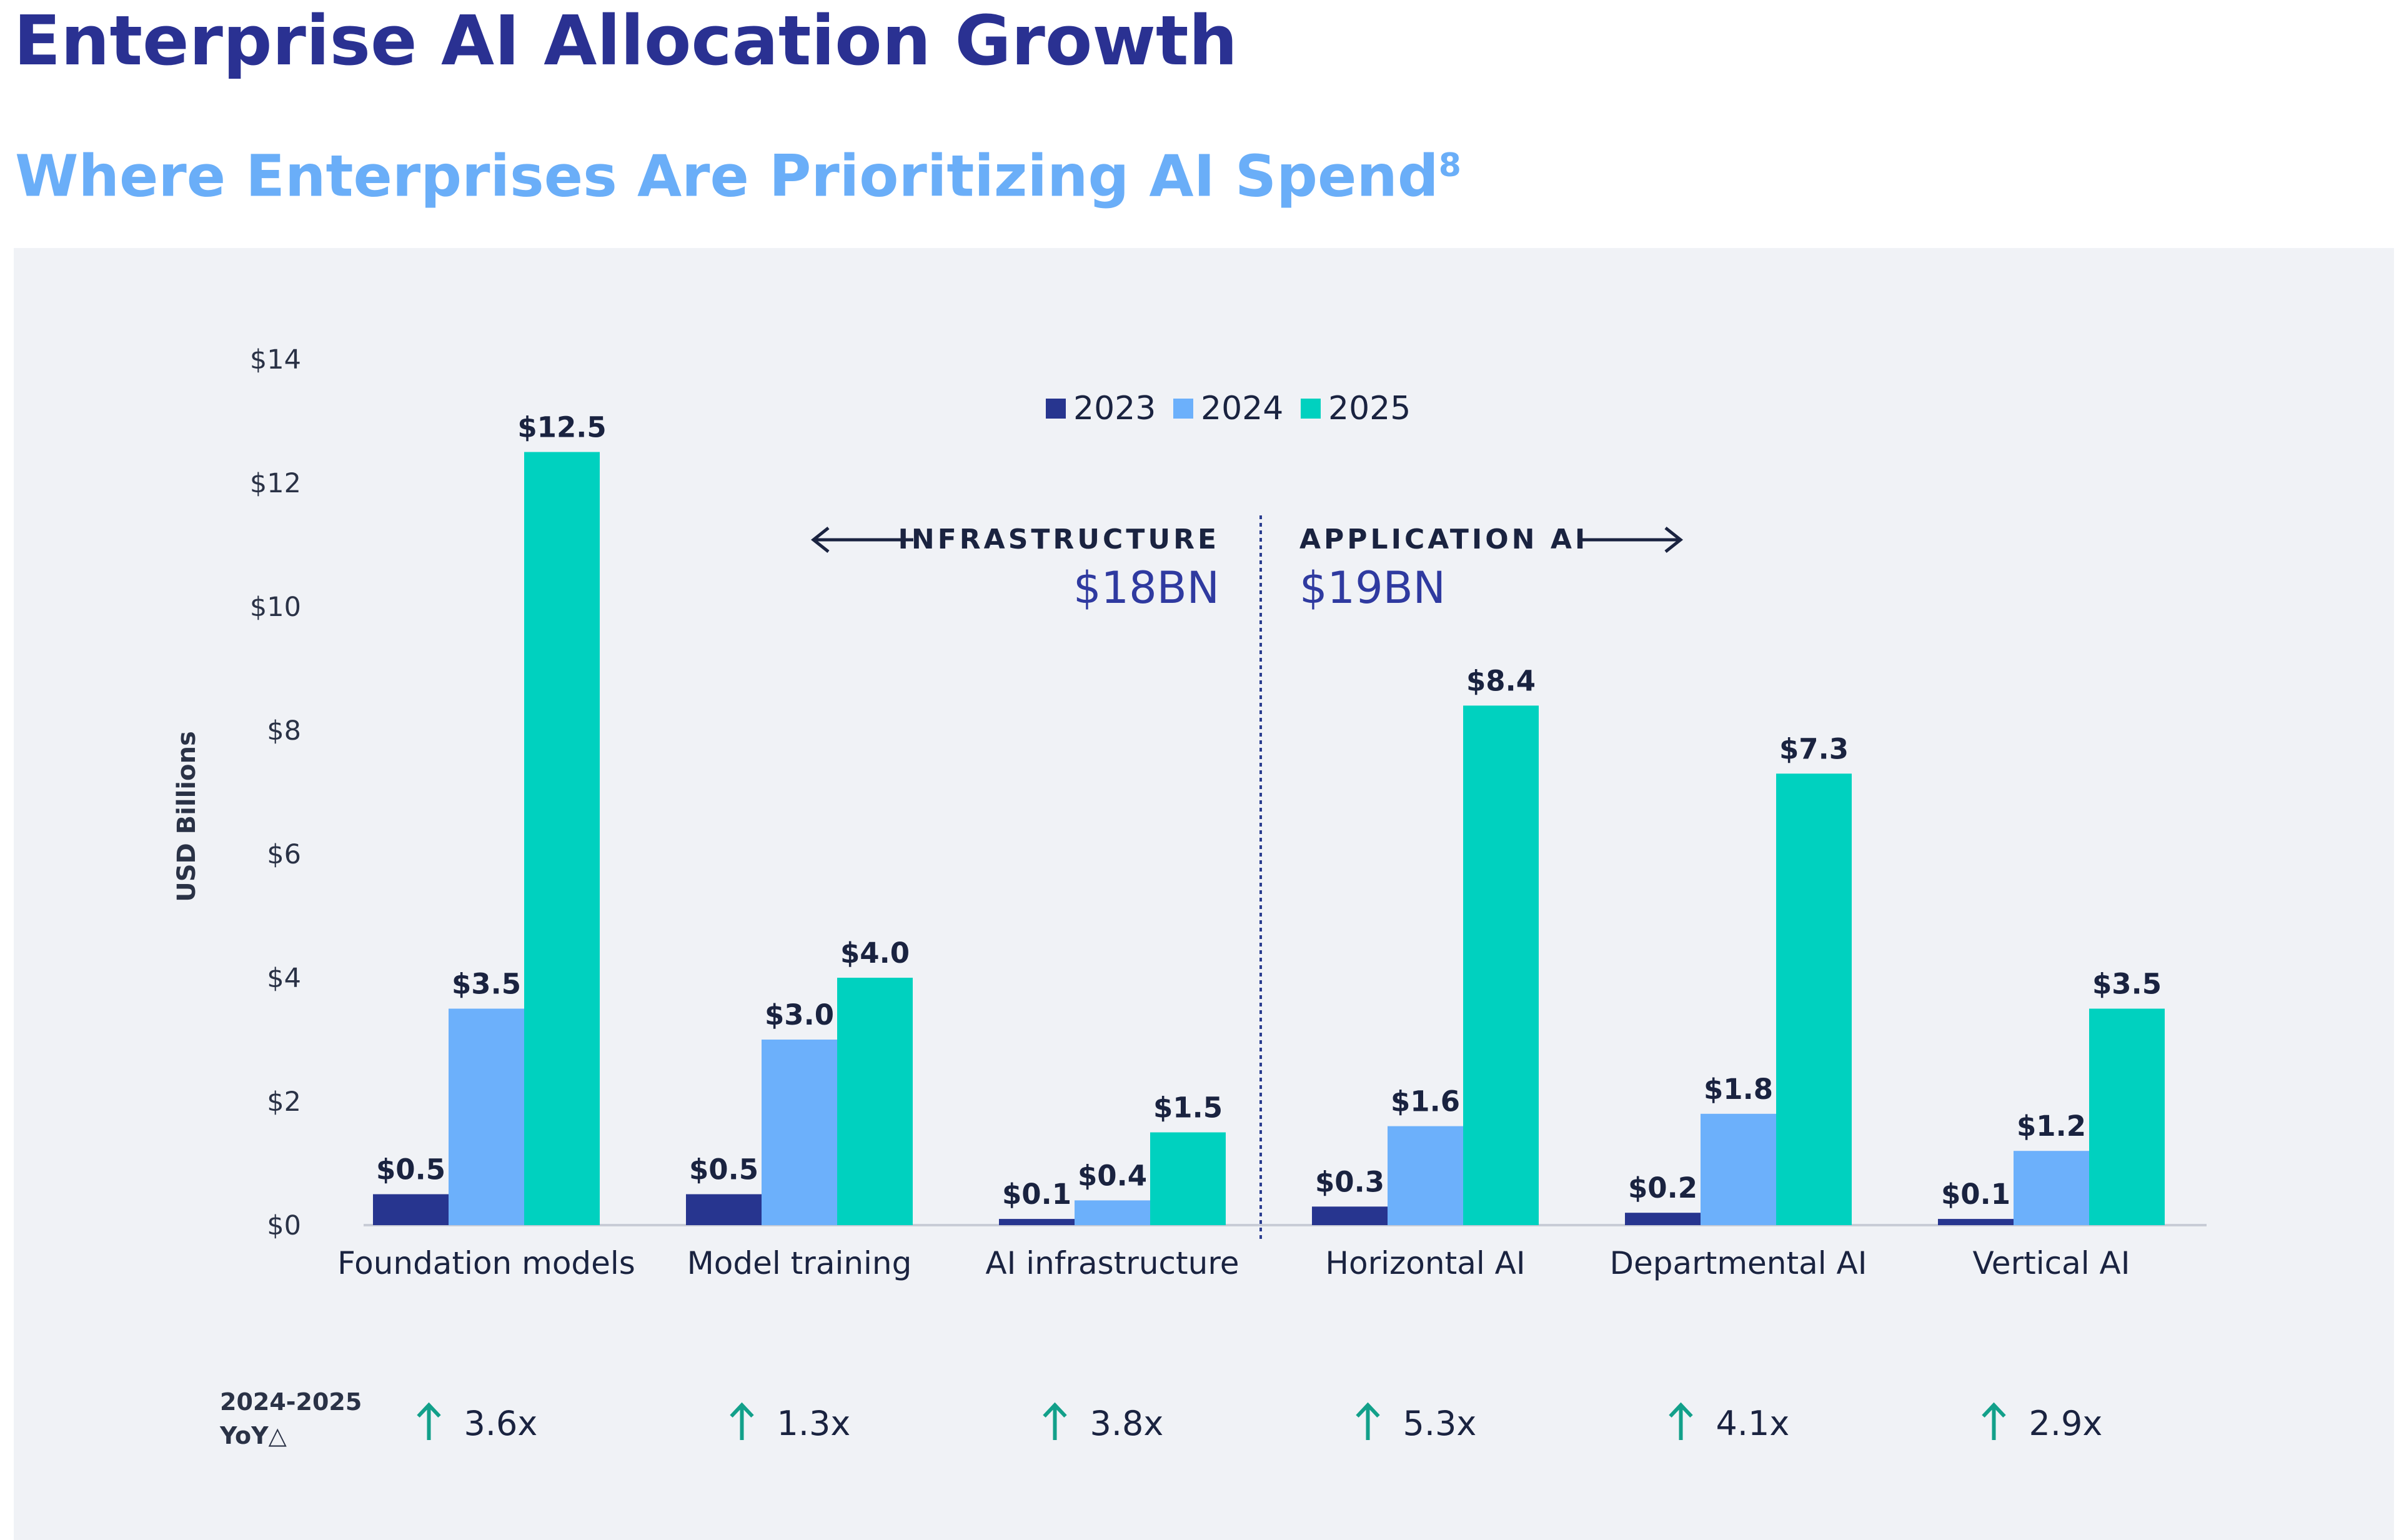  What do you see at coordinates (1450, 166) in the screenshot?
I see `footnote-marker: 8` at bounding box center [1450, 166].